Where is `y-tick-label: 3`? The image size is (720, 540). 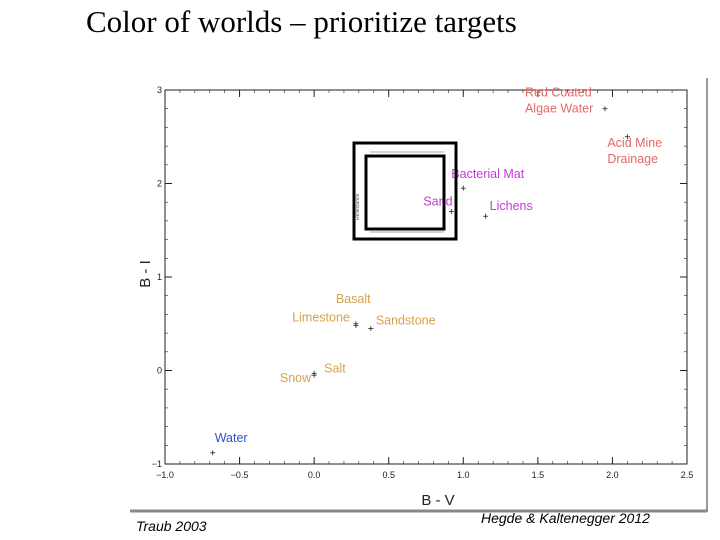
y-tick-label: 3 is located at coordinates (159, 90).